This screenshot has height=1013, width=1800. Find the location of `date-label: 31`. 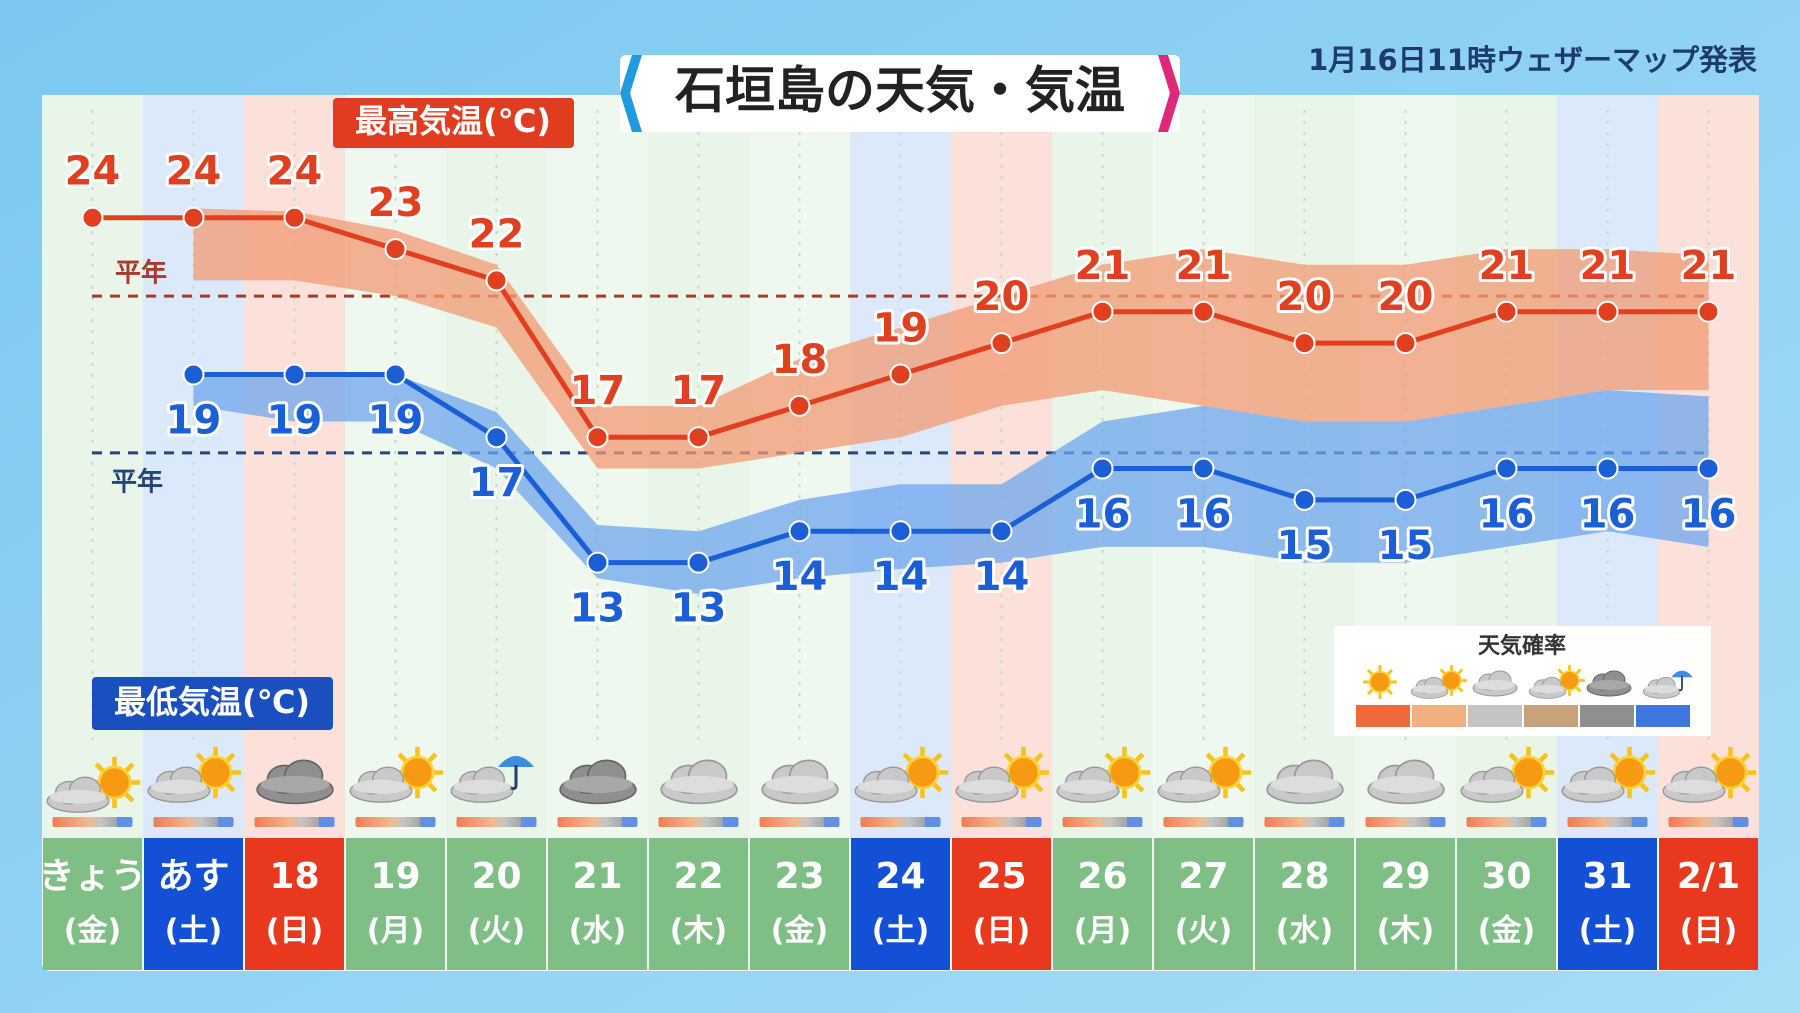

date-label: 31 is located at coordinates (1607, 876).